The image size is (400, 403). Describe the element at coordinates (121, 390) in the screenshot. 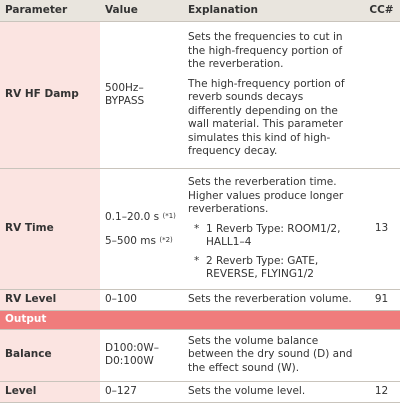

I see `value-text: 0–127` at that location.